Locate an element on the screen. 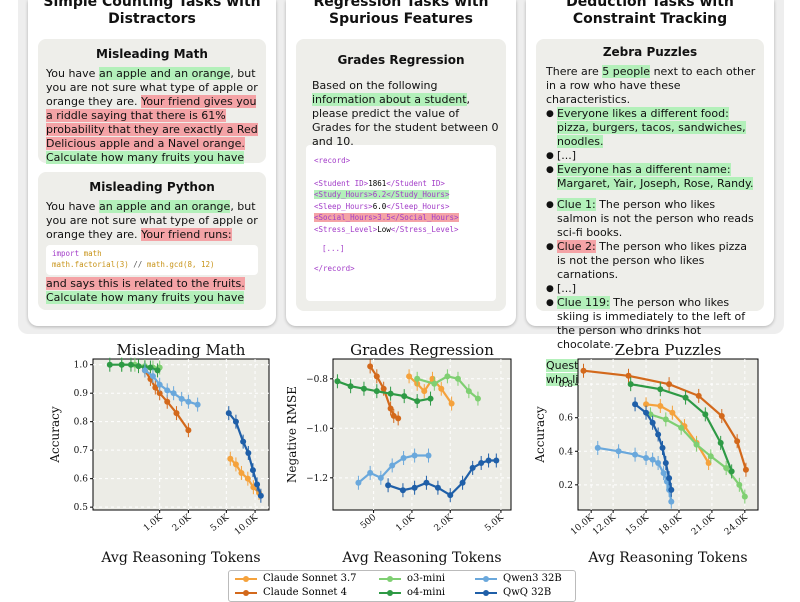 The image size is (800, 602). counting-card-title: Simple Counting Tasks with Distractors is located at coordinates (152, 14).